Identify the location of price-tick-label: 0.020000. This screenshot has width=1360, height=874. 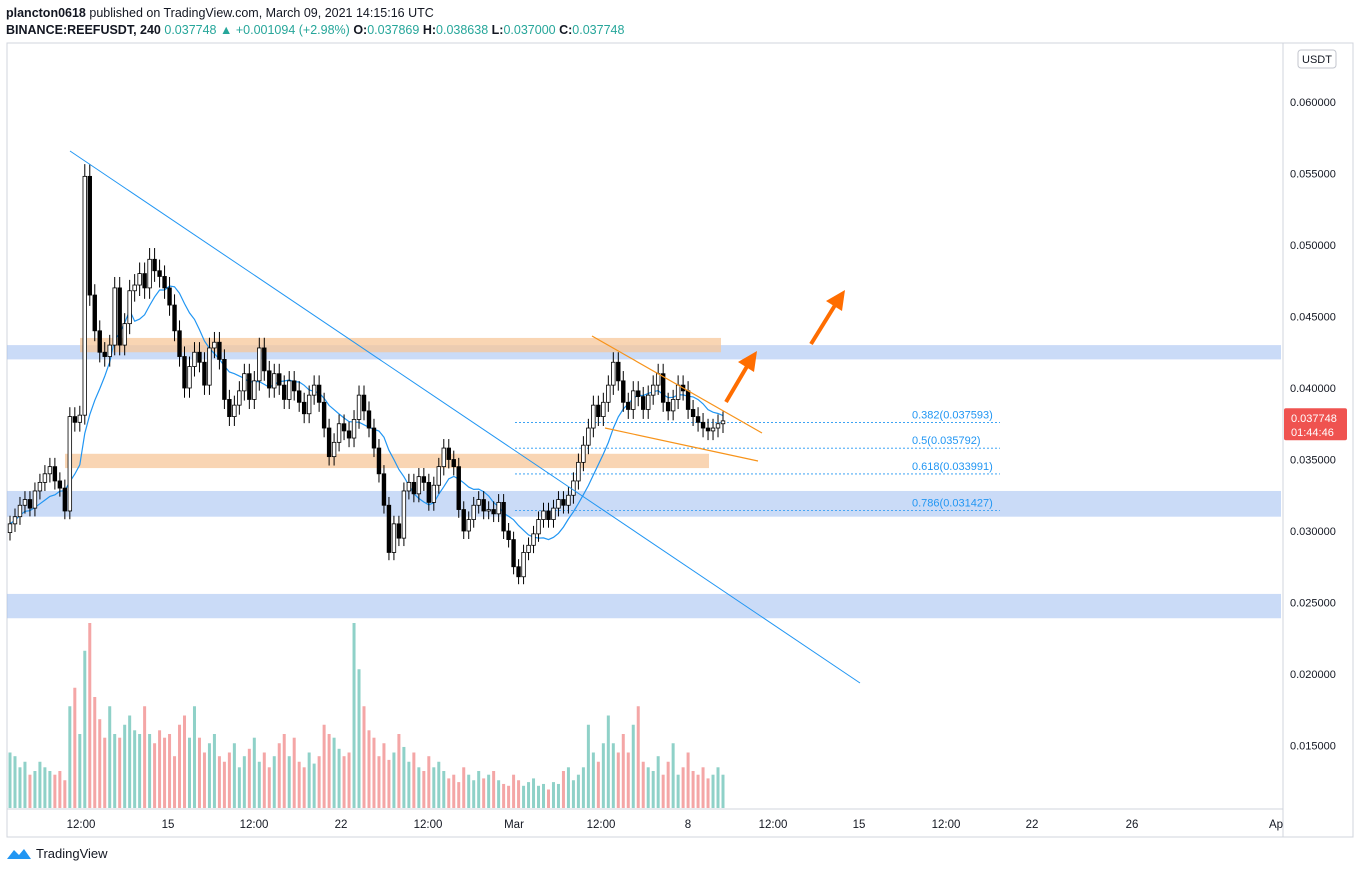
(1313, 675).